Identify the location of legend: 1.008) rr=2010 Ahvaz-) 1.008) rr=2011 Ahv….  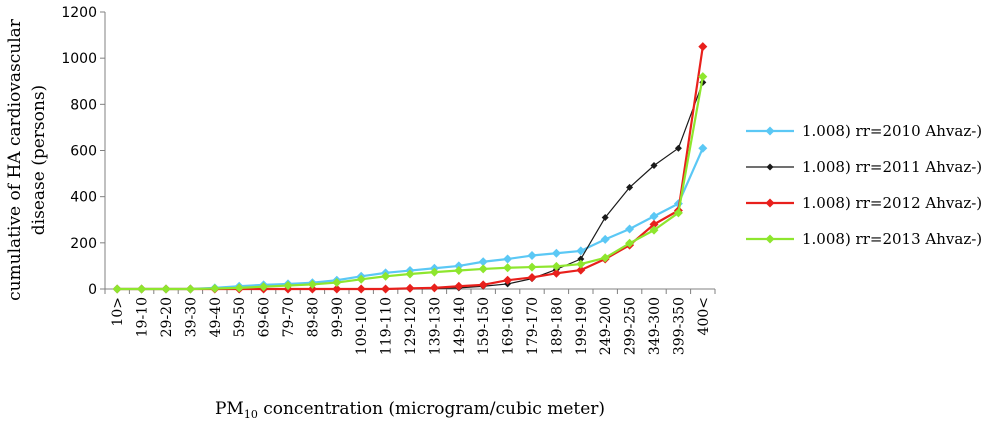
(864, 185).